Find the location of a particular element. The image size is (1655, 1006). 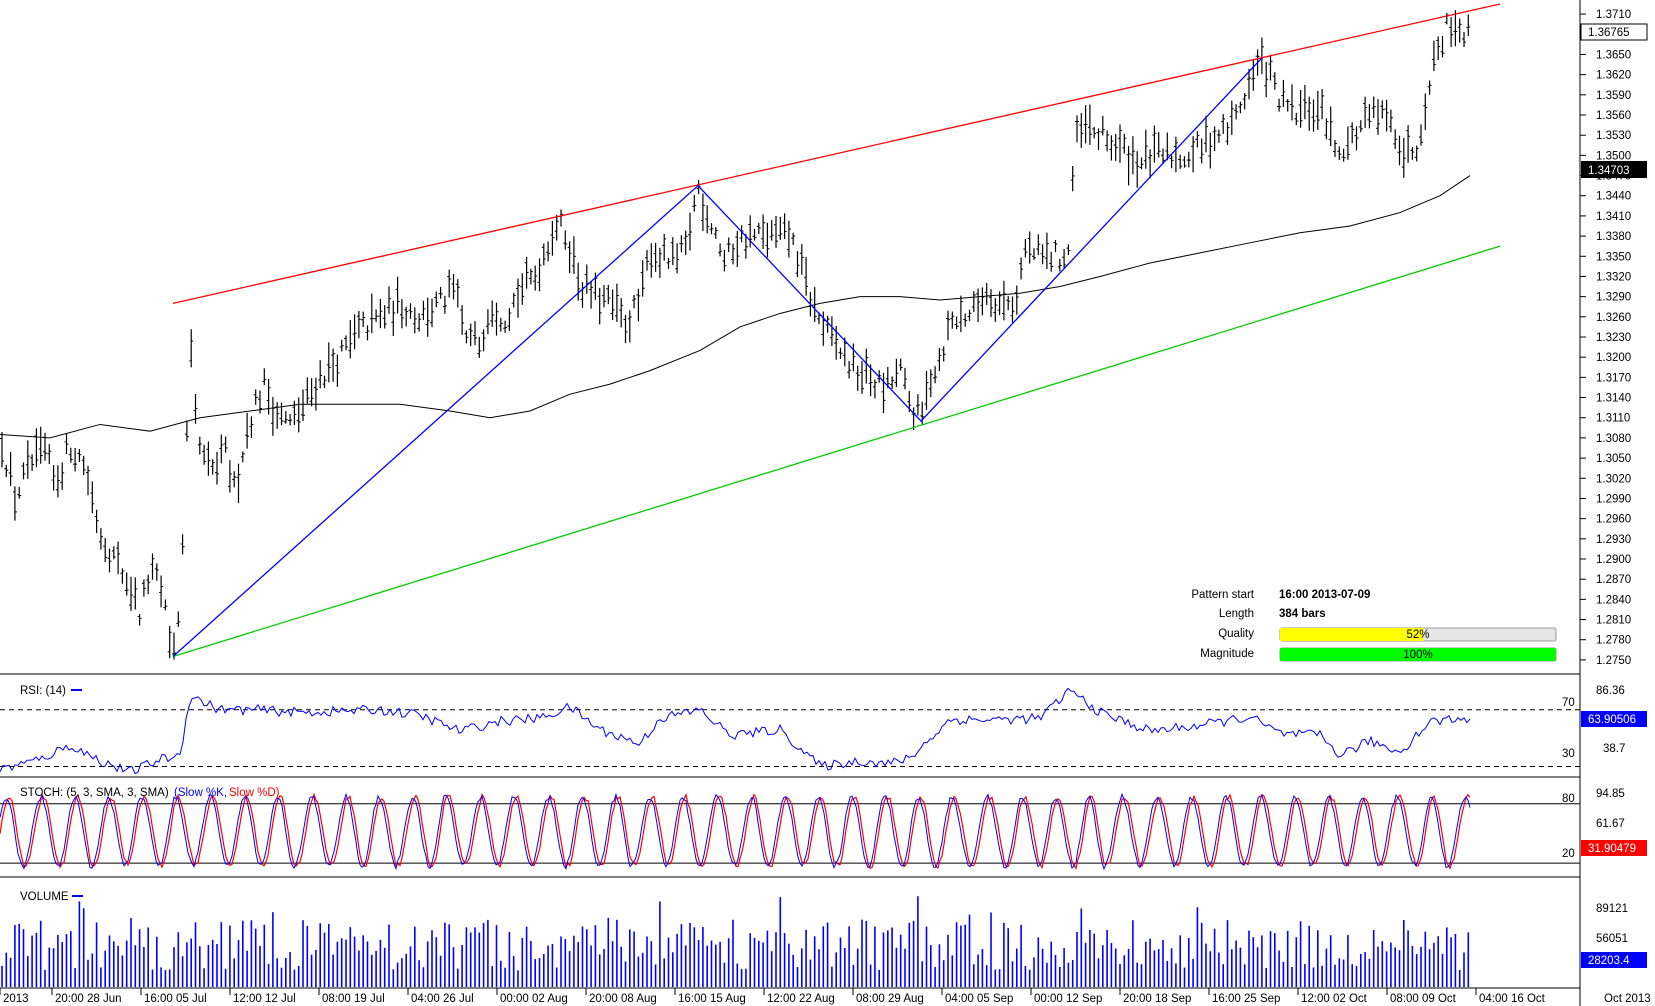

stoch-d-line is located at coordinates (735, 831).